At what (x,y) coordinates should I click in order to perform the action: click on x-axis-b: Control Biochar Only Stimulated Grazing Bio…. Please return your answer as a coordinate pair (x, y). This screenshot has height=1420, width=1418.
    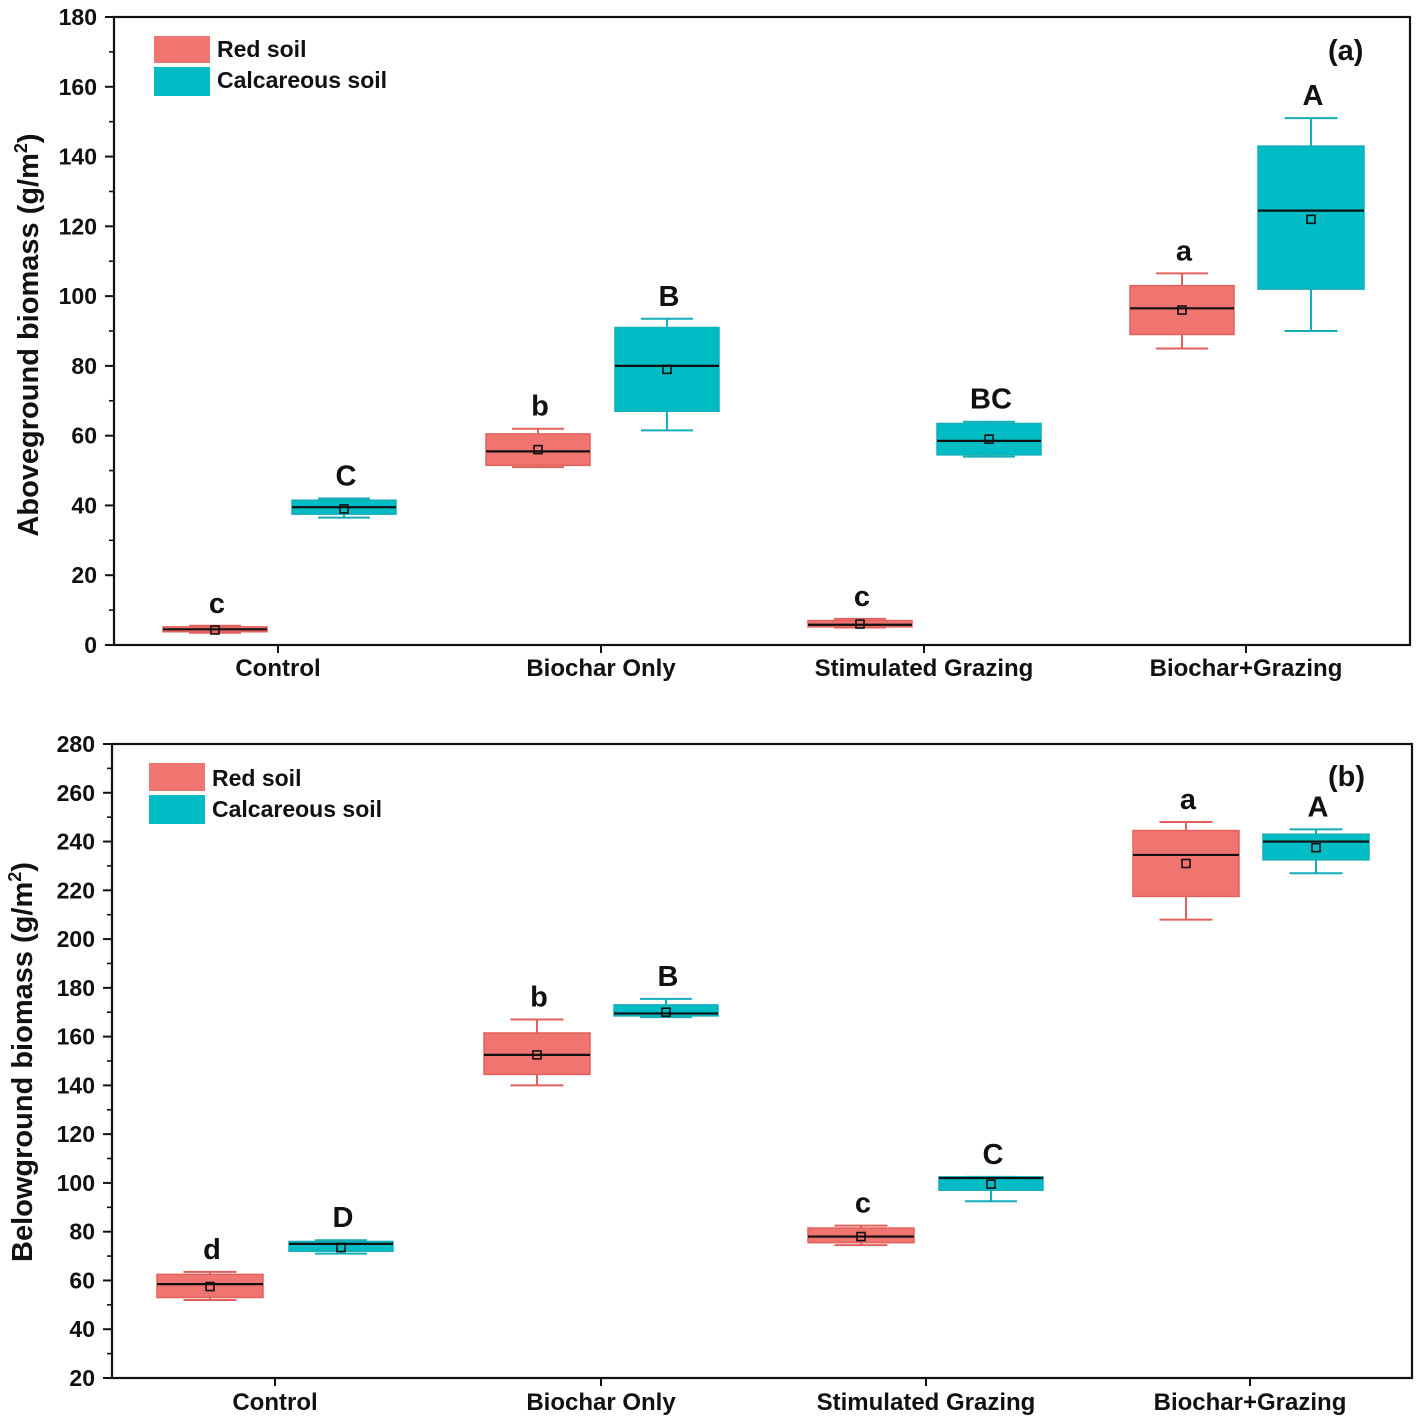
    Looking at the image, I should click on (789, 1397).